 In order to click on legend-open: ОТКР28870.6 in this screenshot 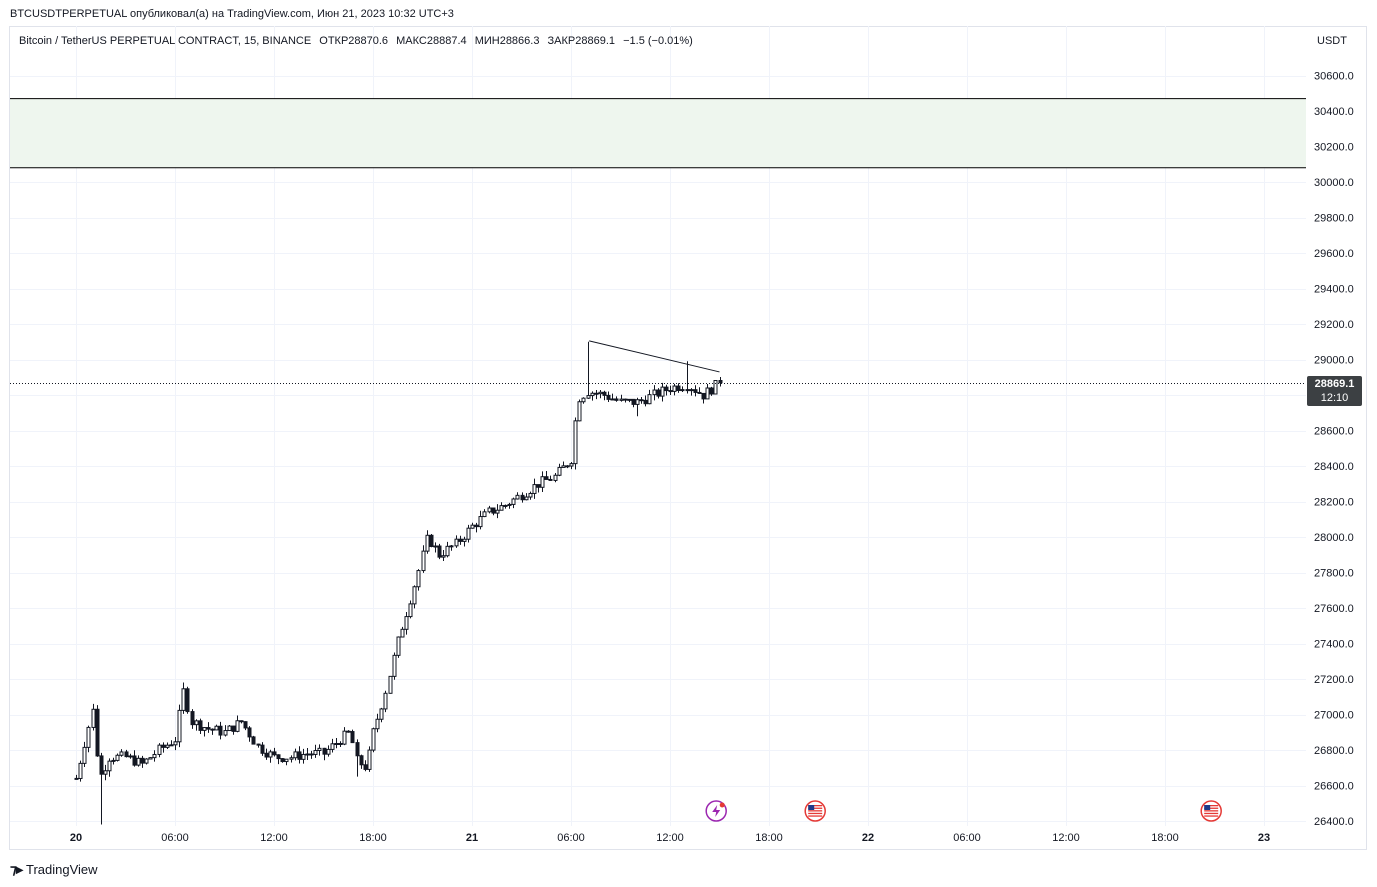, I will do `click(354, 41)`.